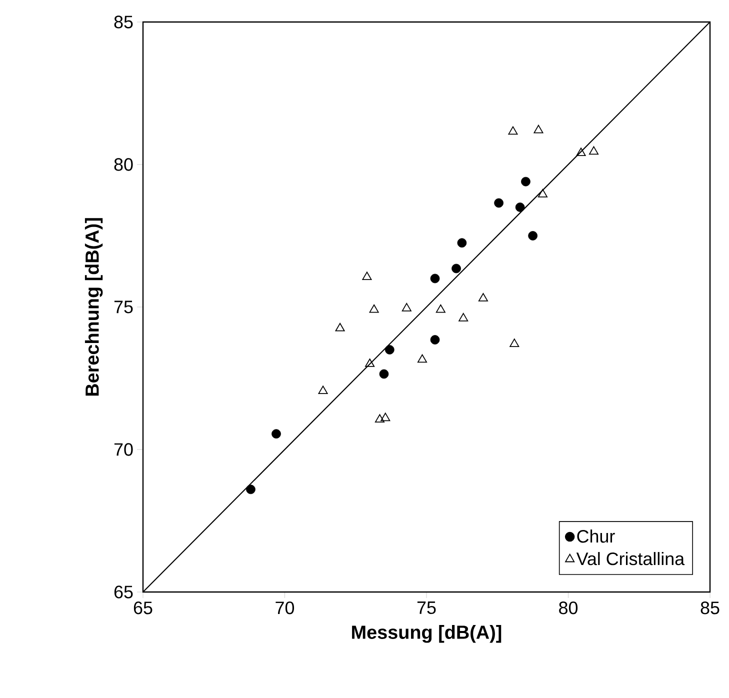 This screenshot has height=698, width=729. Describe the element at coordinates (426, 608) in the screenshot. I see `x-tick-label: 75` at that location.